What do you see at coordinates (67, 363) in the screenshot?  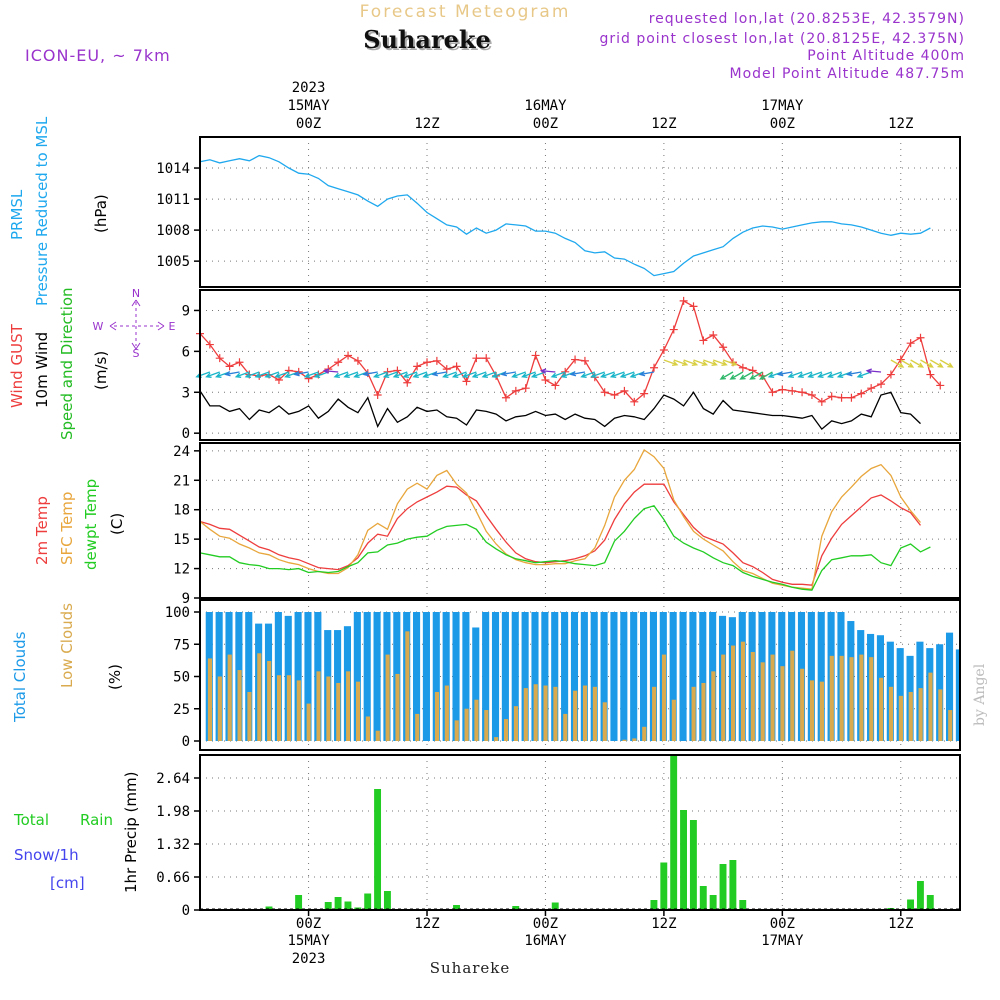 I see `direction-label: Speed and Direction` at bounding box center [67, 363].